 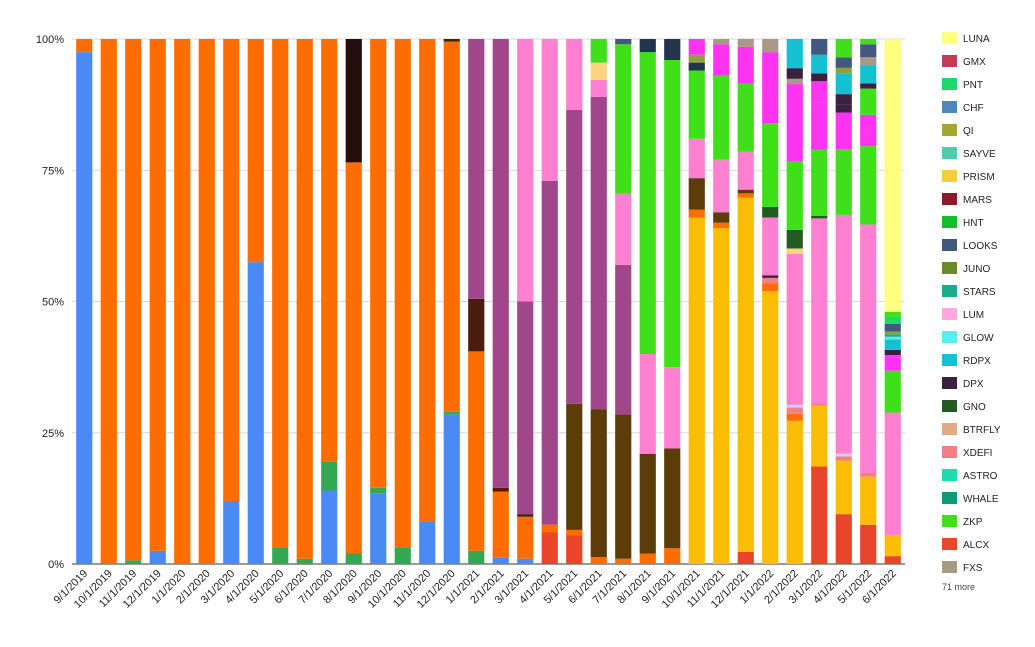 I want to click on legend-label: ALCX, so click(x=976, y=545).